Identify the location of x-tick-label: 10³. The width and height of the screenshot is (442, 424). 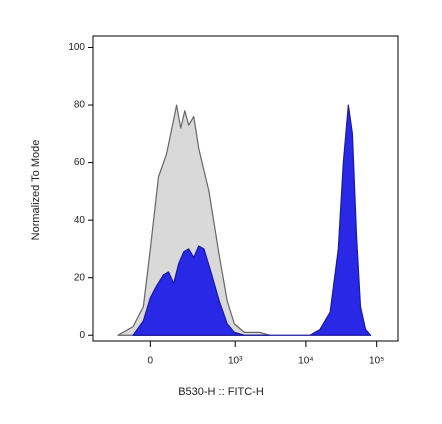
(235, 361).